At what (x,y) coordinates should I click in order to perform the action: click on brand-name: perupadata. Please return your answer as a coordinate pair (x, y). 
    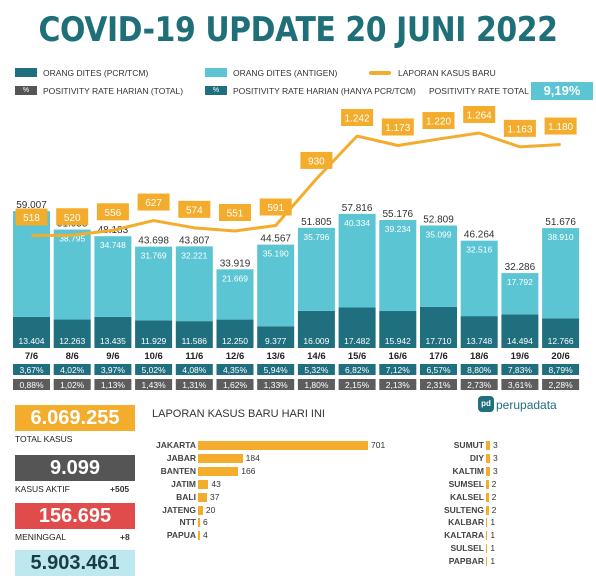
    Looking at the image, I should click on (526, 405).